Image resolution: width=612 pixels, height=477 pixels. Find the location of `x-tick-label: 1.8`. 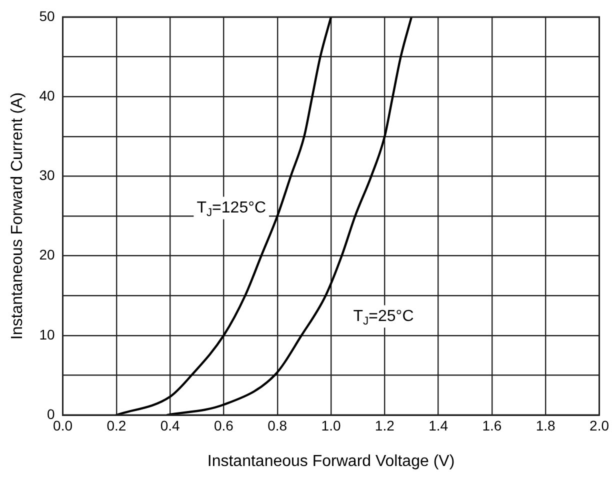

x-tick-label: 1.8 is located at coordinates (546, 425).